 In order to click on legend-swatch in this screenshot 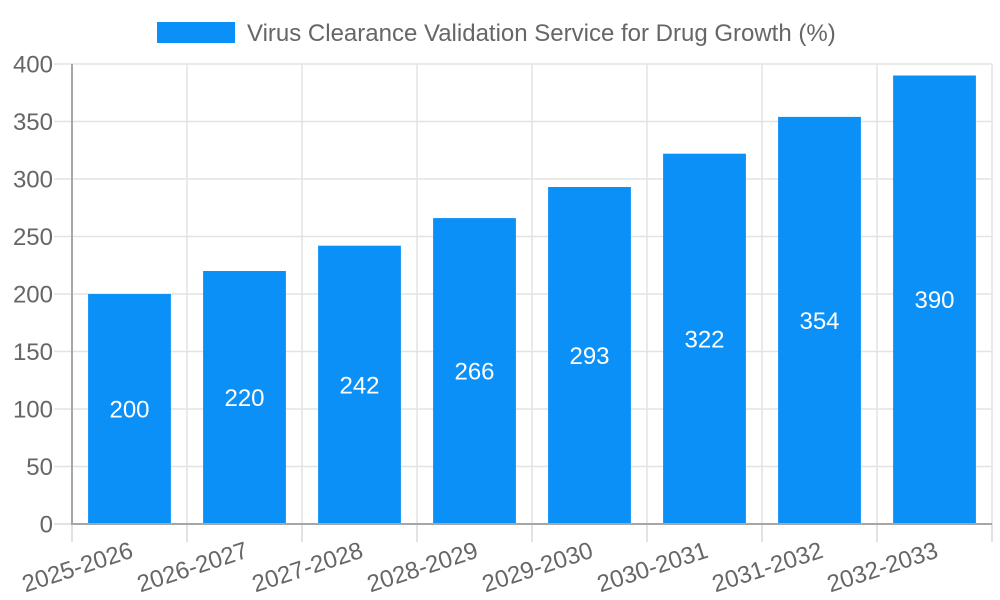, I will do `click(196, 32)`.